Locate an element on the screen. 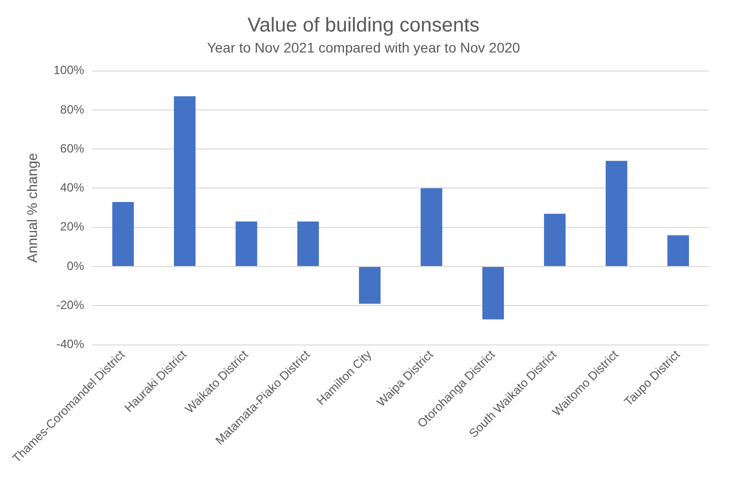  y-tick-label: 60% is located at coordinates (72, 148).